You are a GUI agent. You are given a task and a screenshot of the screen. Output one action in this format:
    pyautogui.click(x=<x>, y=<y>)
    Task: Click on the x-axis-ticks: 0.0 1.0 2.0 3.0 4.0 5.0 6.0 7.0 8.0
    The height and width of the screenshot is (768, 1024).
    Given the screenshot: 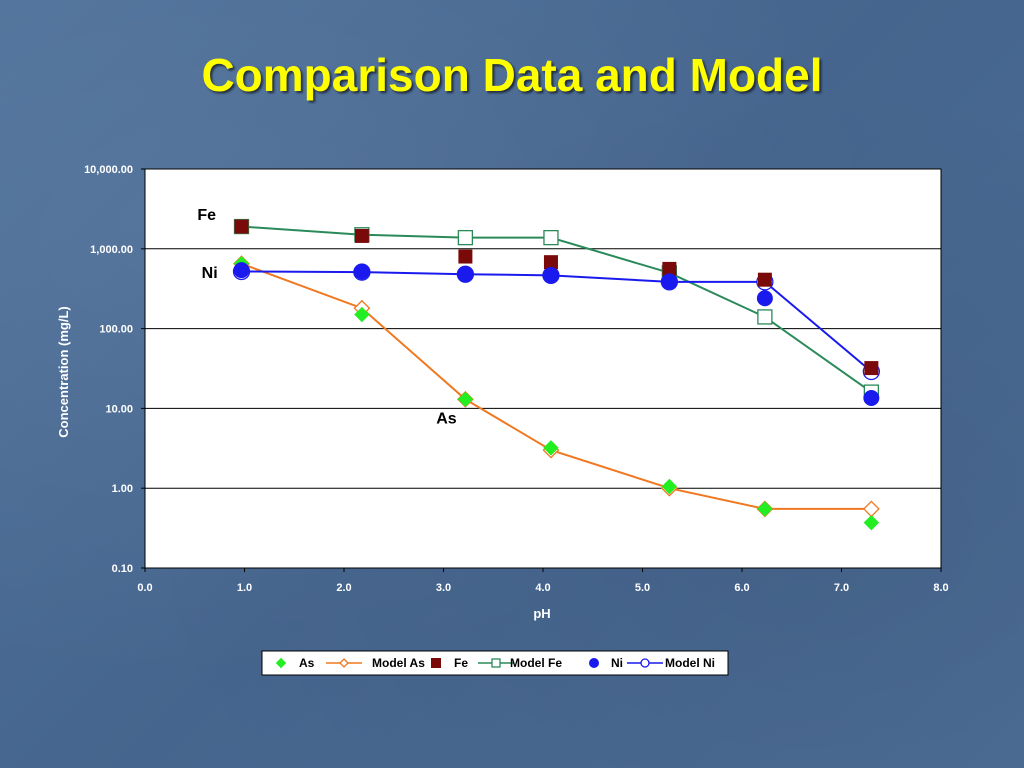 What is the action you would take?
    pyautogui.click(x=543, y=581)
    